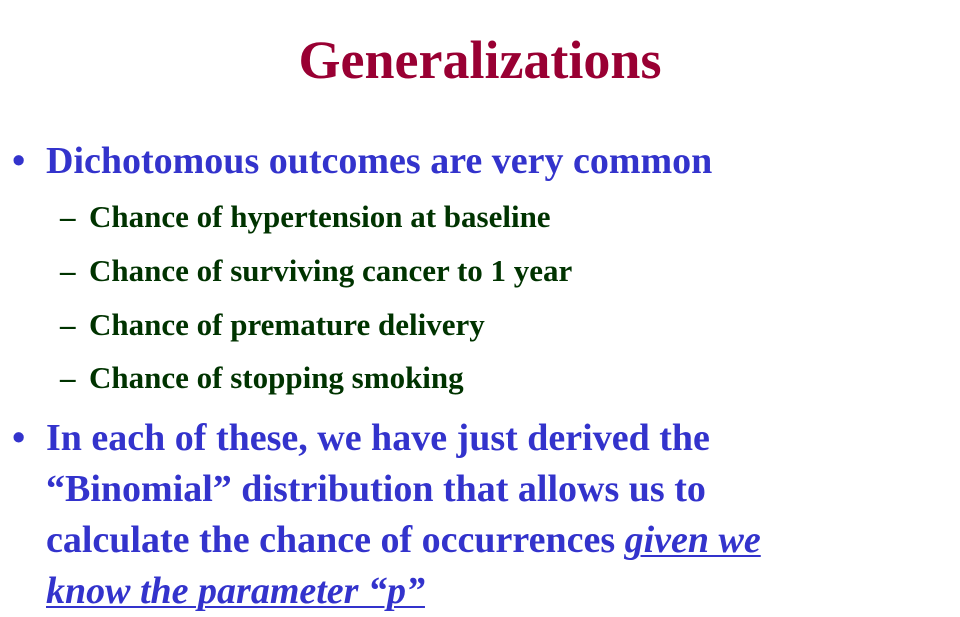 The image size is (960, 617). What do you see at coordinates (276, 377) in the screenshot?
I see `sub-item-text: Chance of stopping smoking` at bounding box center [276, 377].